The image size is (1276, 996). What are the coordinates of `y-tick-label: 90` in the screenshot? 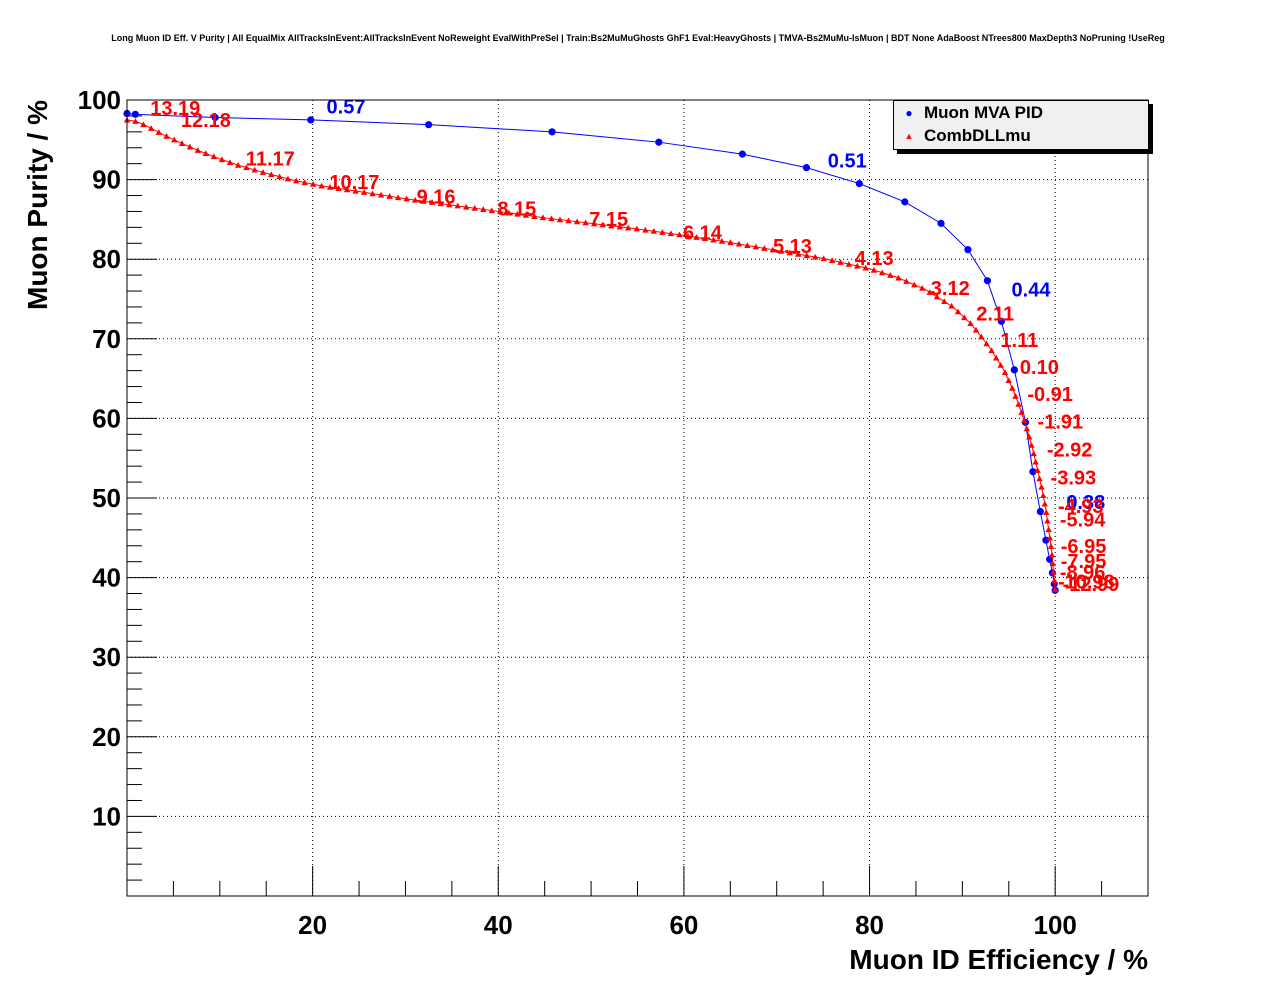 It's located at (106, 180).